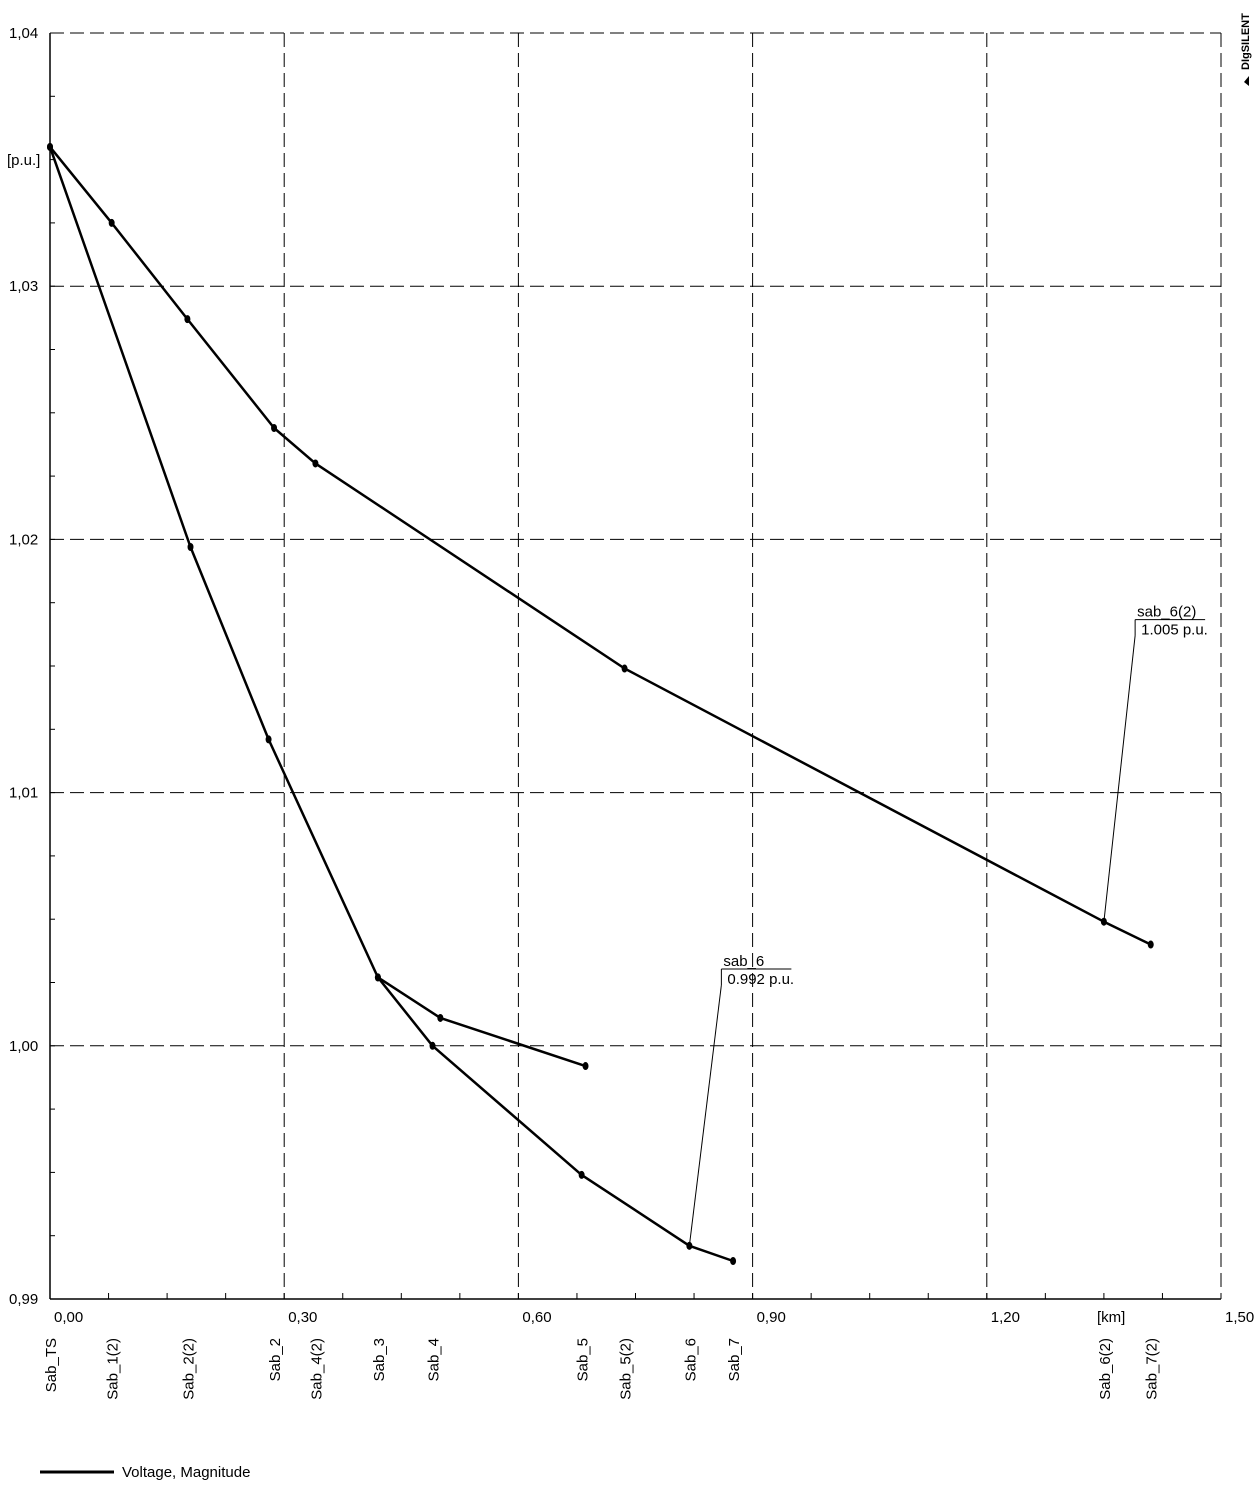 The width and height of the screenshot is (1255, 1486). Describe the element at coordinates (434, 1359) in the screenshot. I see `bus-label: Sab_4` at that location.